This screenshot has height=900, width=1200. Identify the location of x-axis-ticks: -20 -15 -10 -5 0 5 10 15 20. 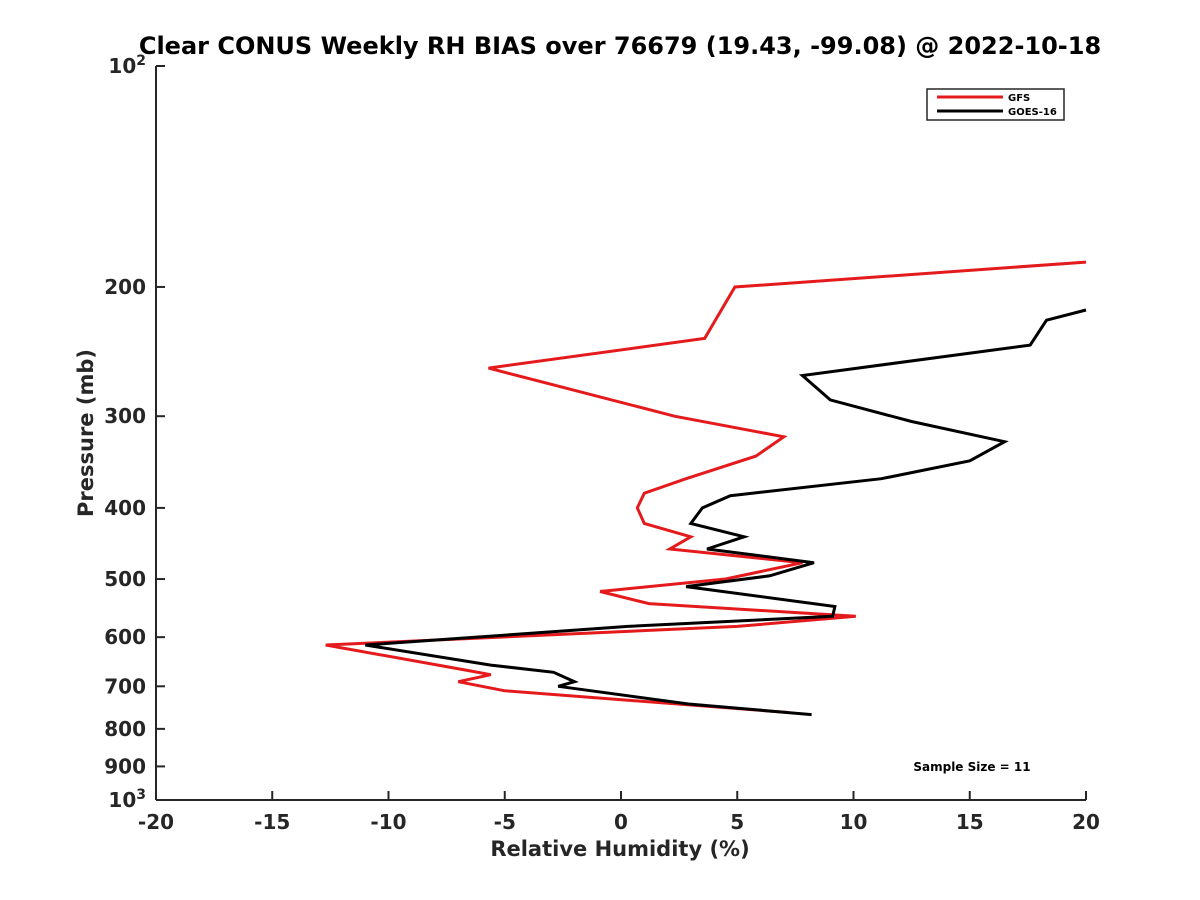
(619, 812).